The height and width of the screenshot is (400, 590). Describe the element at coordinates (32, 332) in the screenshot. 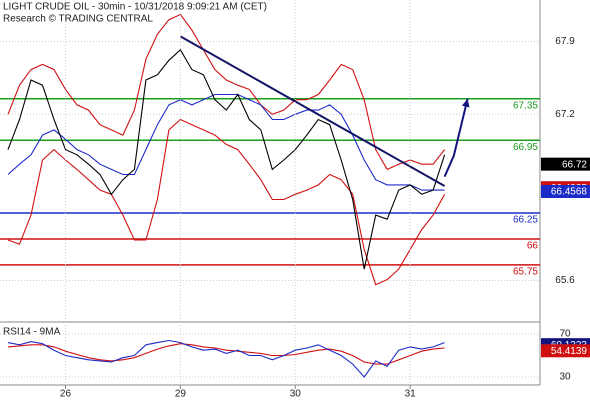

I see `panel-title: RSI14 - 9MA` at that location.